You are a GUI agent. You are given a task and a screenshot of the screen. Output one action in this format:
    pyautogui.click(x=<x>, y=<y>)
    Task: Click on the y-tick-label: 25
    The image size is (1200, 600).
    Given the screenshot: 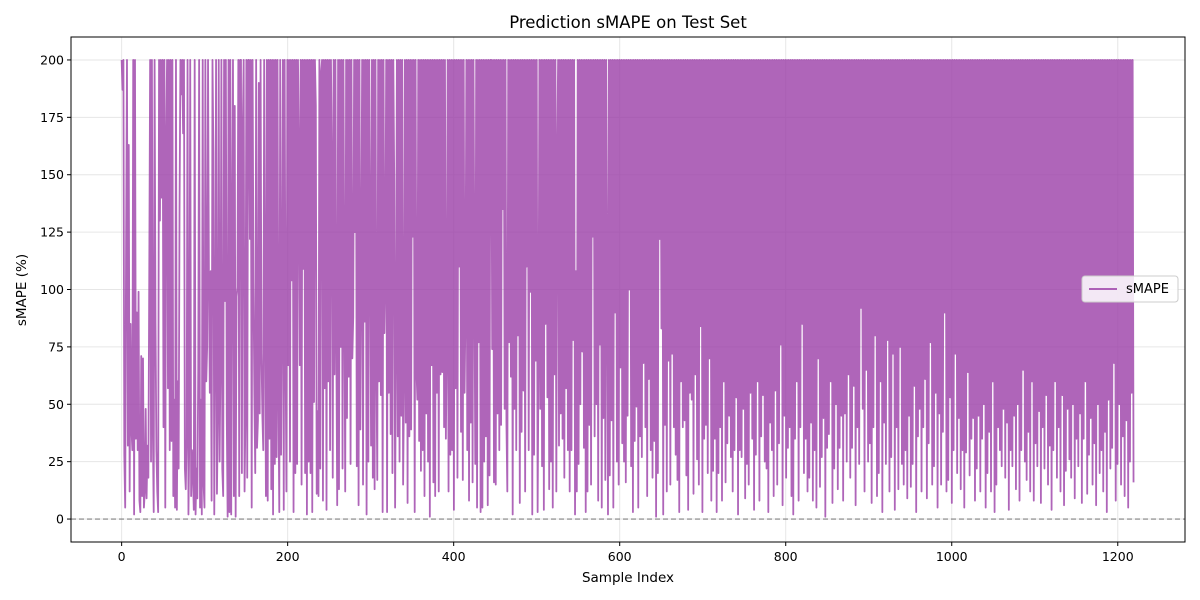 What is the action you would take?
    pyautogui.click(x=56, y=461)
    